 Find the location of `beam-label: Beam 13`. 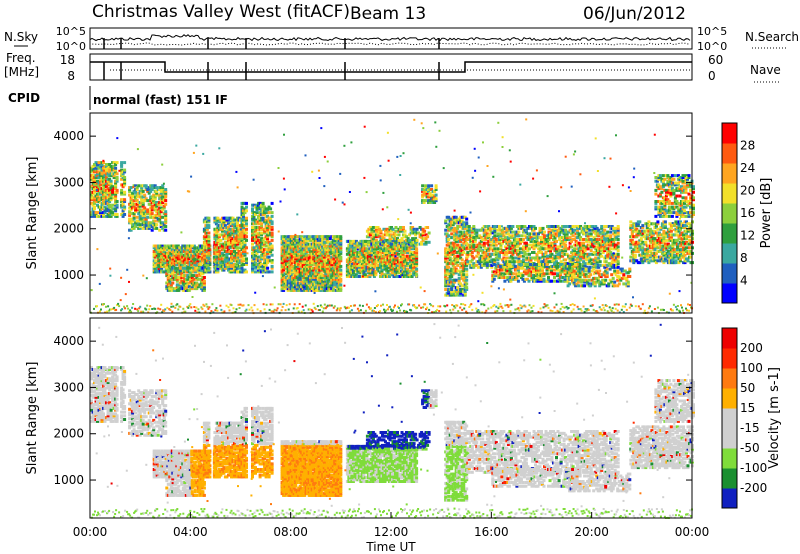

beam-label: Beam 13 is located at coordinates (388, 14).